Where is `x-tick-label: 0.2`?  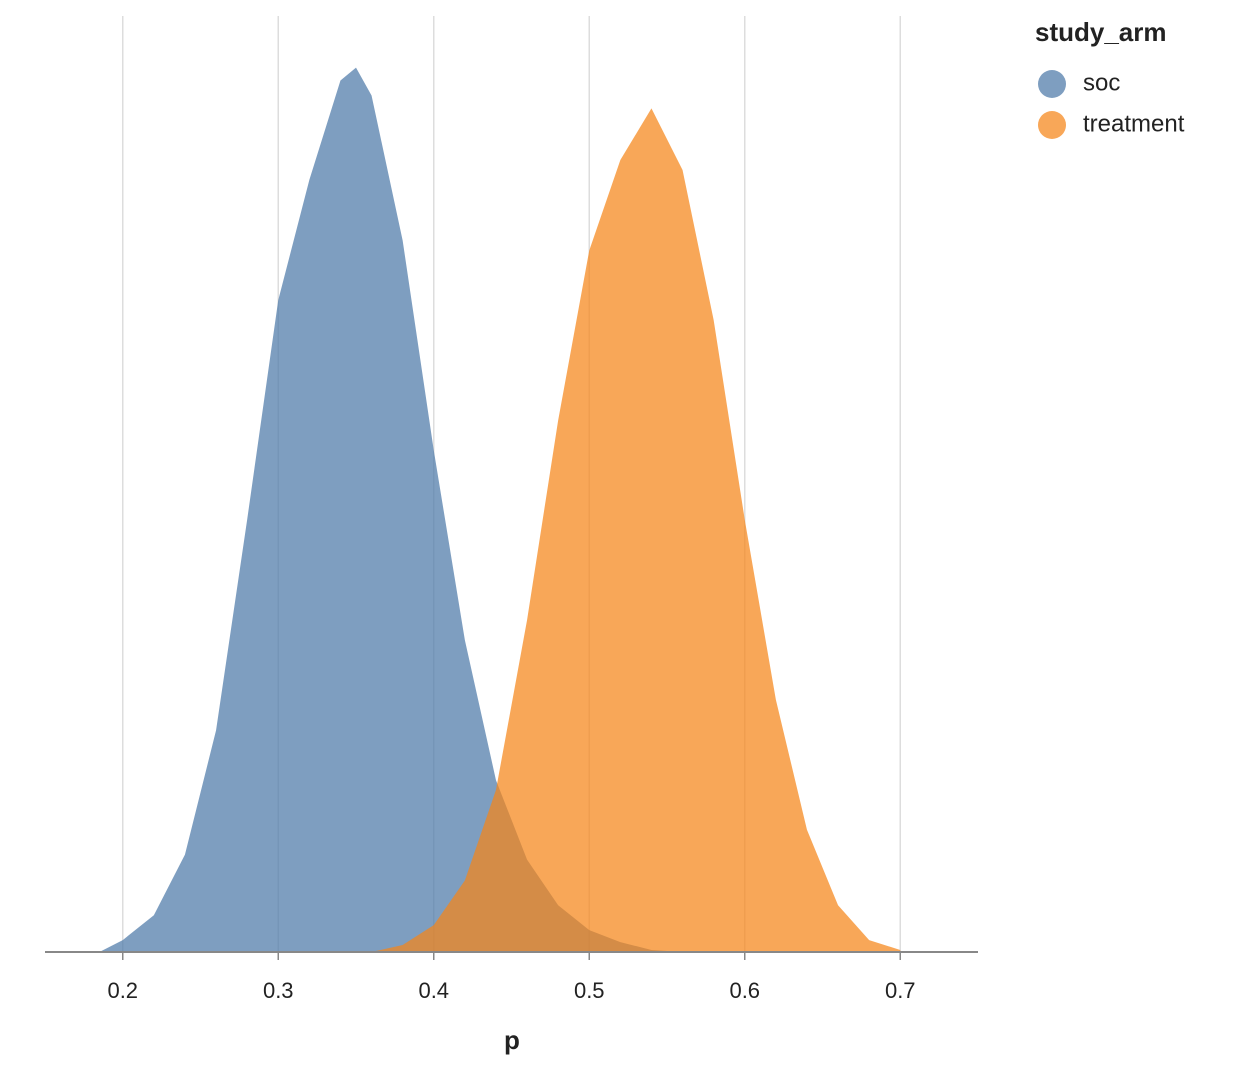
x-tick-label: 0.2 is located at coordinates (122, 990).